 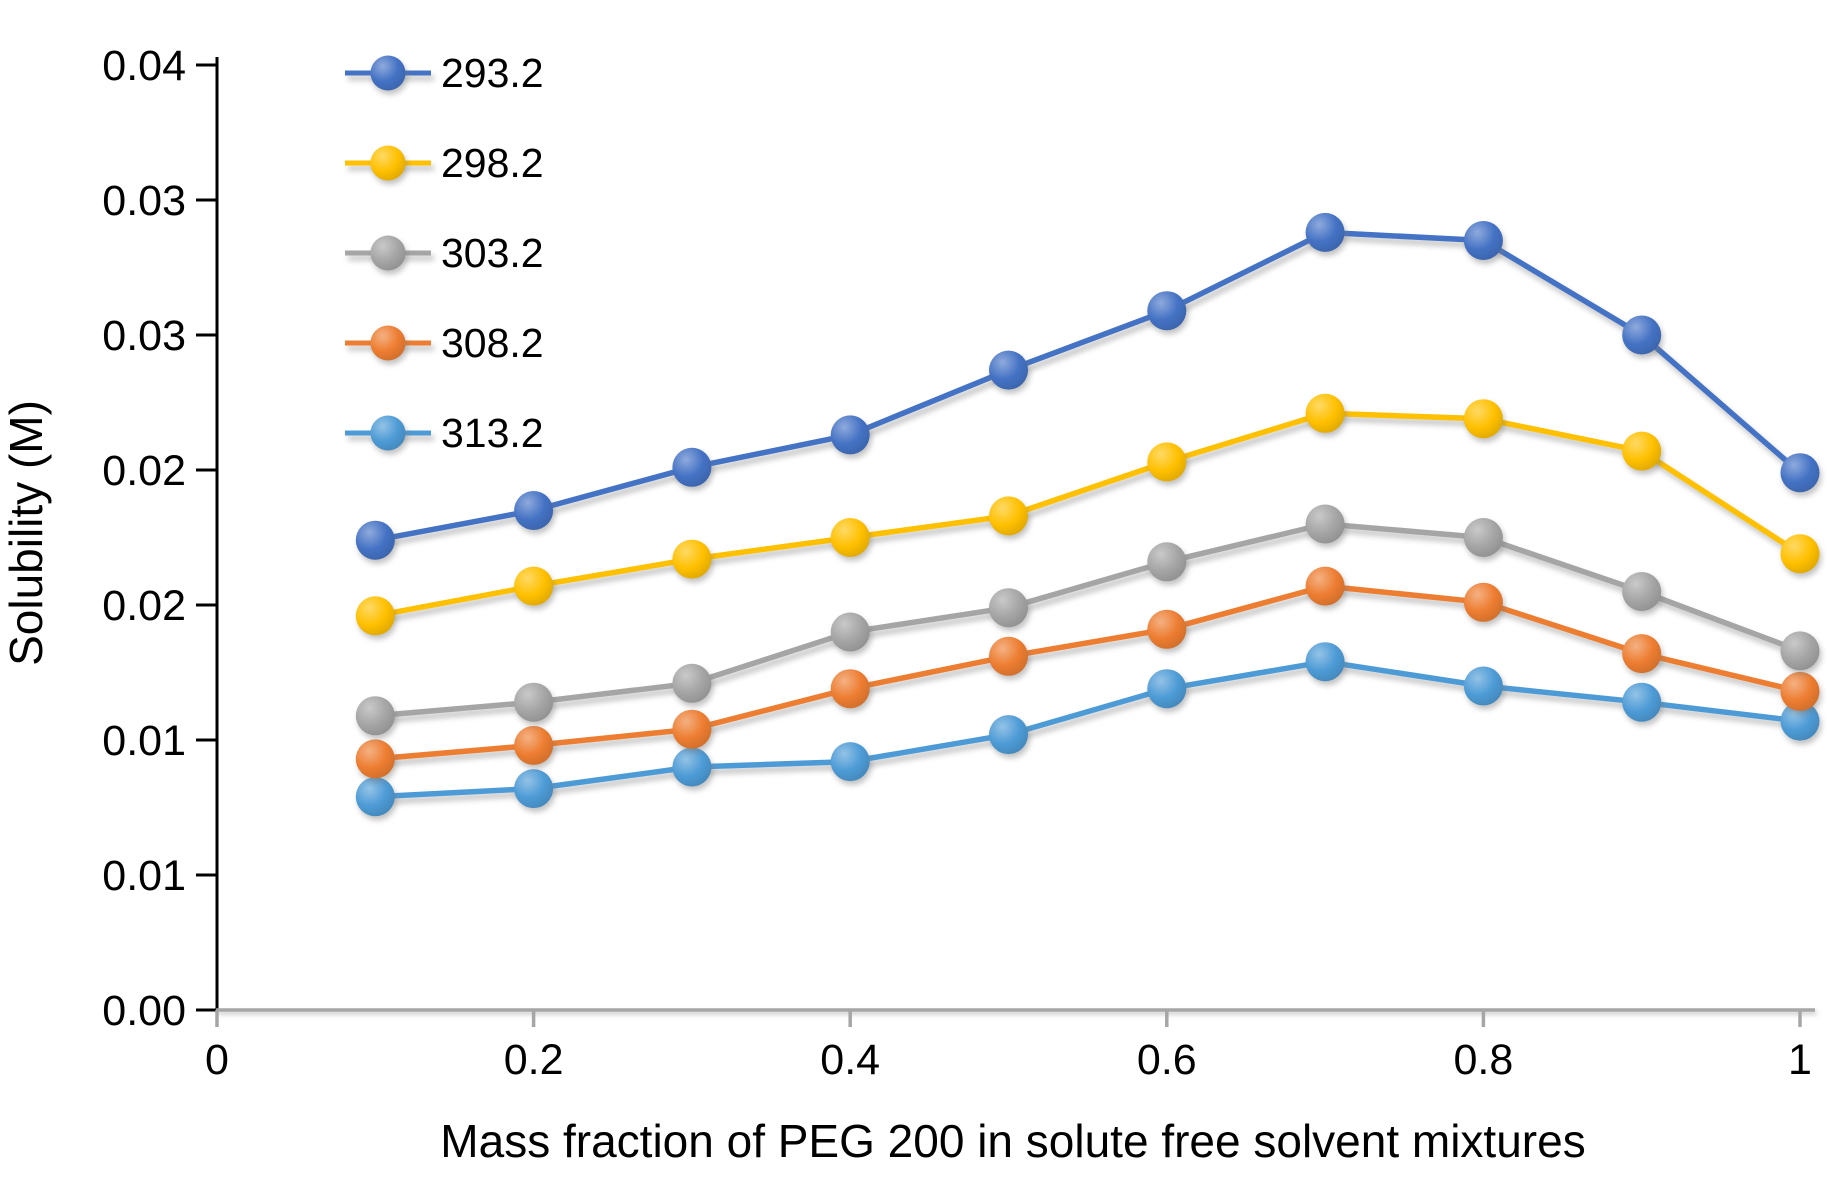 I want to click on series-line-308.2, so click(x=1087, y=672).